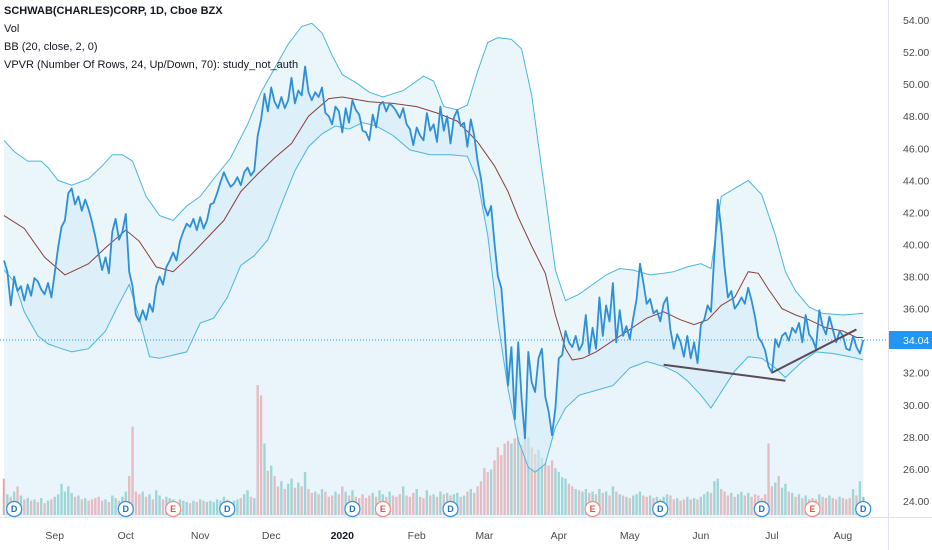 This screenshot has width=932, height=550. I want to click on legend-symbol: SCHWAB(CHARLES)CORP, 1D, Cboe BZX, so click(113, 11).